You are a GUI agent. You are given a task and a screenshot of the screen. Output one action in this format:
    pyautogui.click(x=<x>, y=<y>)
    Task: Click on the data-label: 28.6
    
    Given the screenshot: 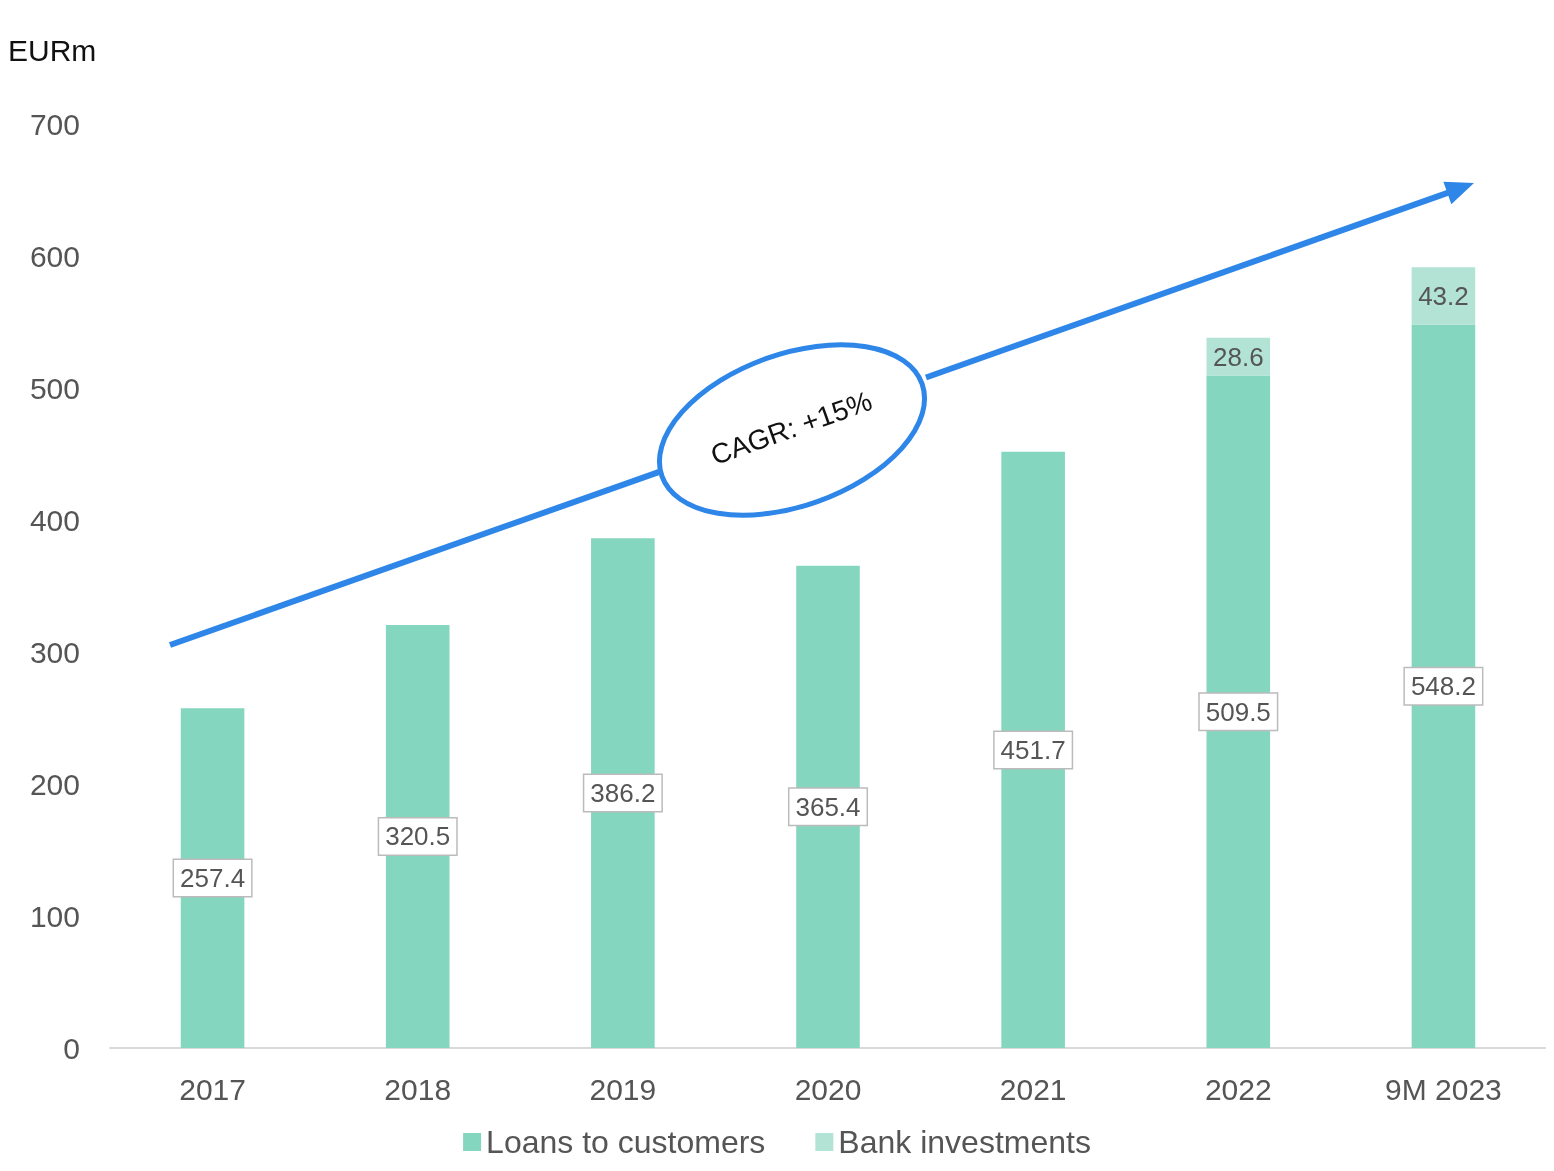 What is the action you would take?
    pyautogui.click(x=1238, y=356)
    